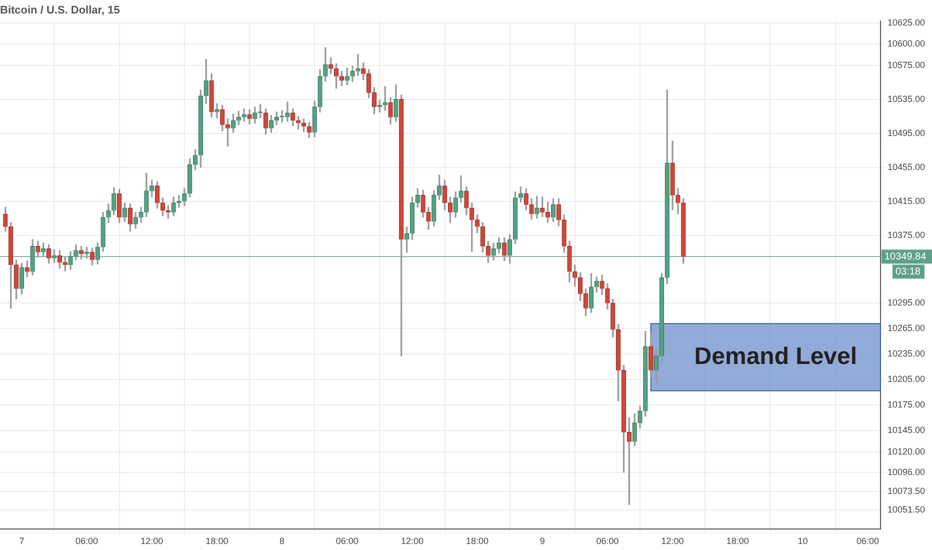 The width and height of the screenshot is (932, 550). What do you see at coordinates (60, 10) in the screenshot?
I see `chart-title: Bitcoin / U.S. Dollar, 15` at bounding box center [60, 10].